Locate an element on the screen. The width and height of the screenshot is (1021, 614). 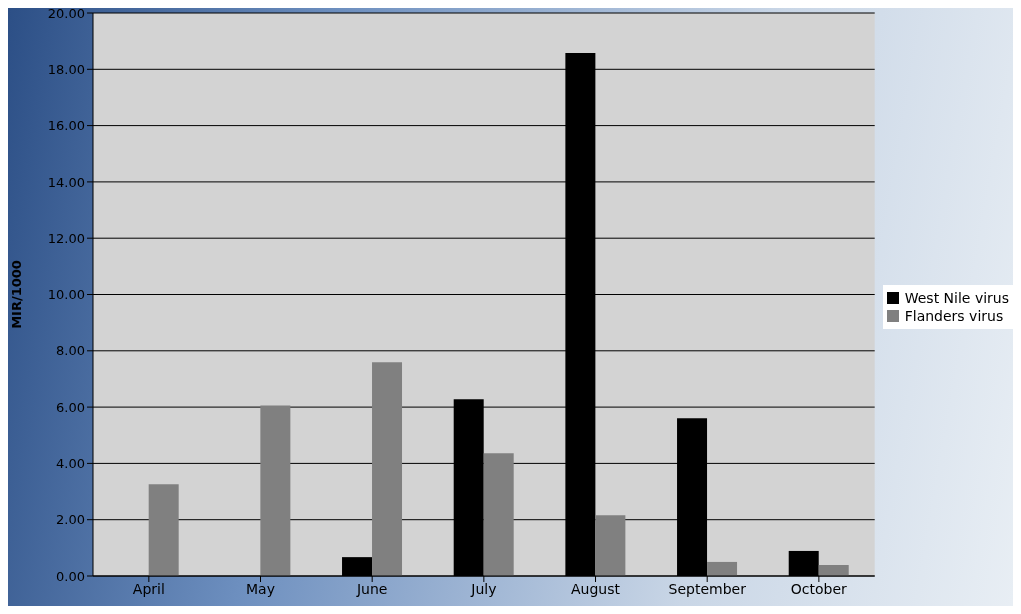
x-tick-label: June is located at coordinates (371, 588).